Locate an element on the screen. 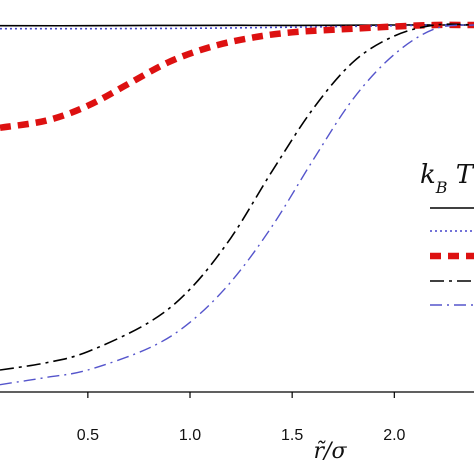  x-tick-label: 1.5 is located at coordinates (292, 435).